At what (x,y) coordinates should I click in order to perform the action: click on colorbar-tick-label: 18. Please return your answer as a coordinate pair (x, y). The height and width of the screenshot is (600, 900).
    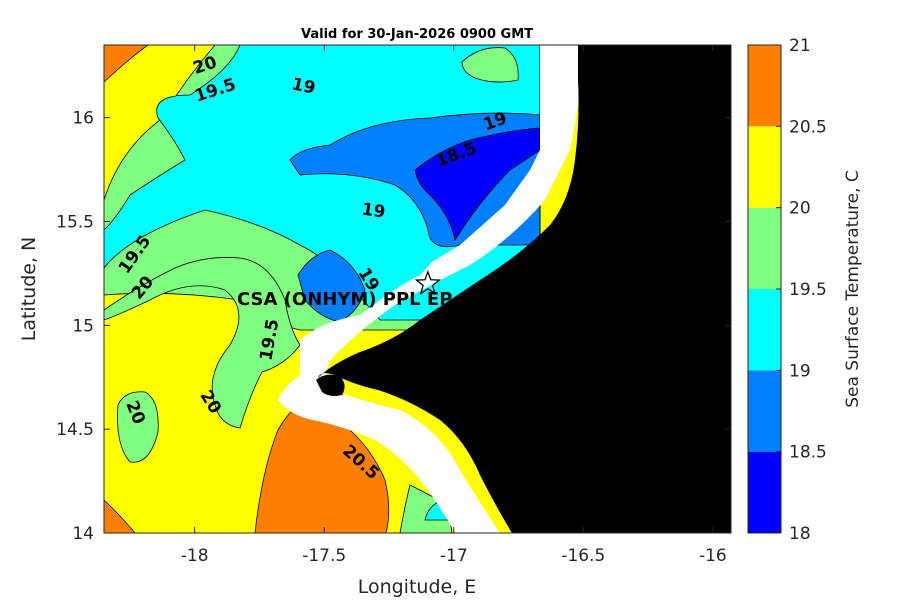
    Looking at the image, I should click on (800, 534).